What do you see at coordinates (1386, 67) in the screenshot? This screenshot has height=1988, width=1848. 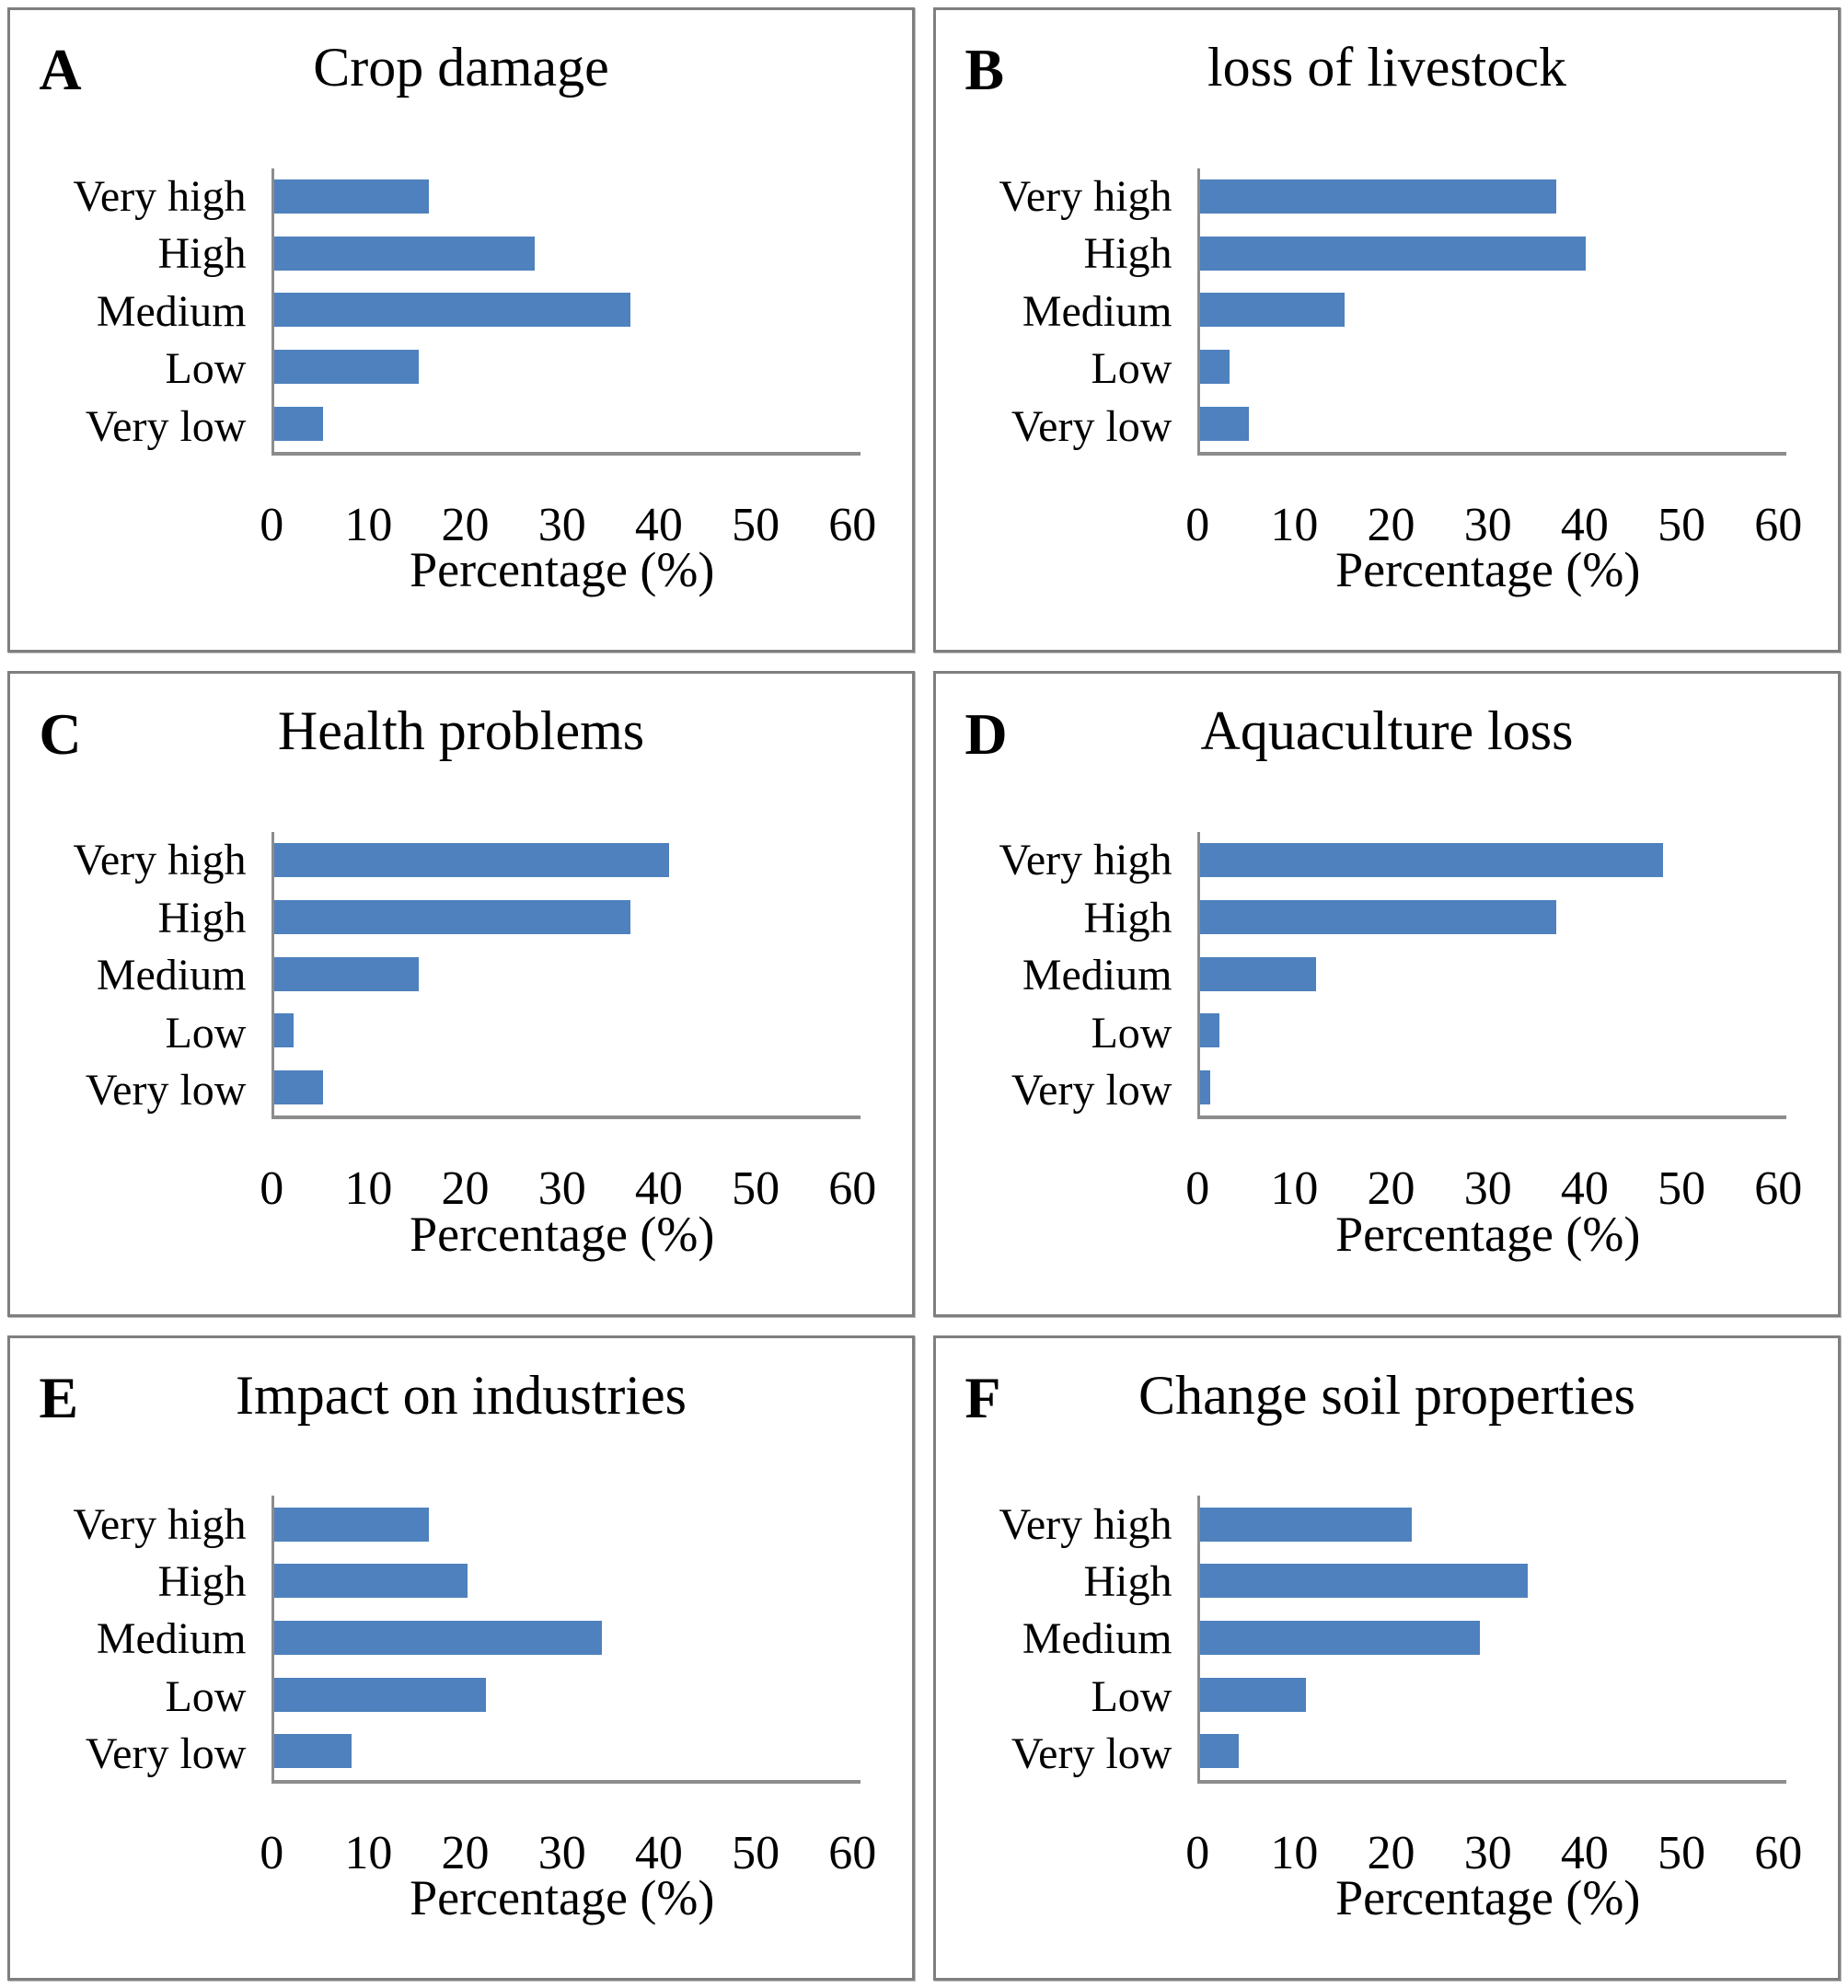 I see `chart-title: loss of livestock` at bounding box center [1386, 67].